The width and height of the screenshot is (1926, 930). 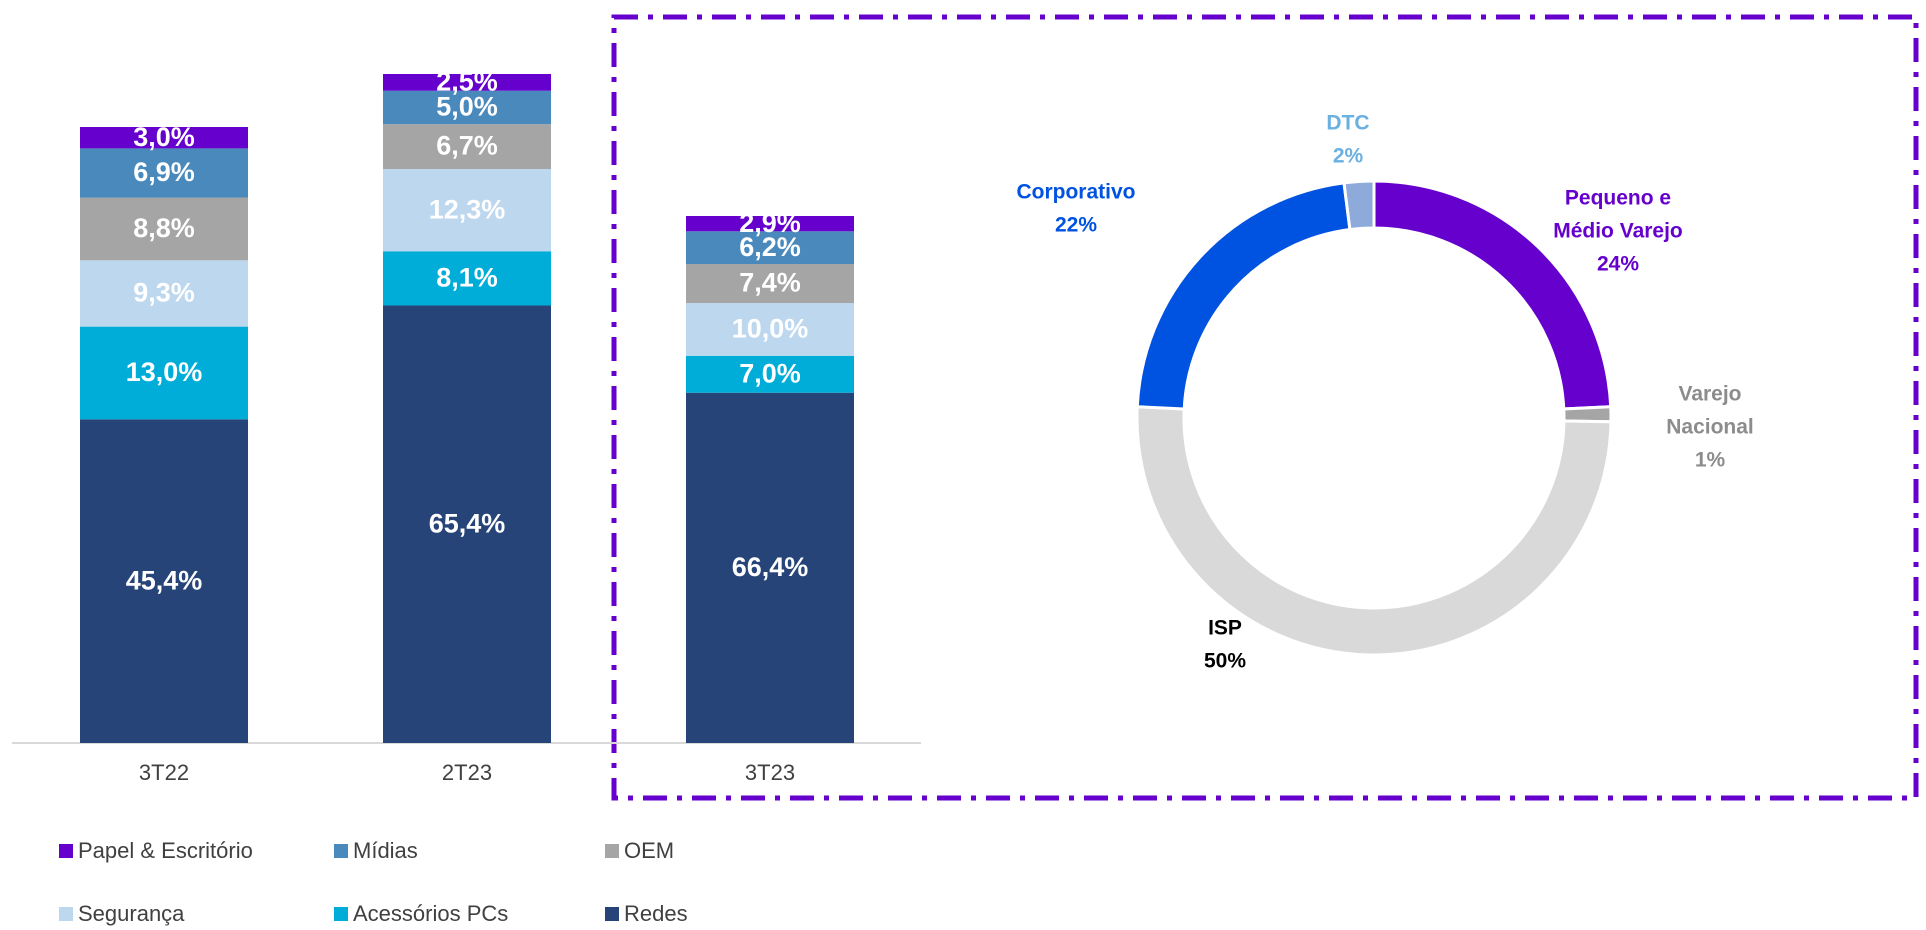 I want to click on legend-label: Papel & Escritório, so click(x=165, y=850).